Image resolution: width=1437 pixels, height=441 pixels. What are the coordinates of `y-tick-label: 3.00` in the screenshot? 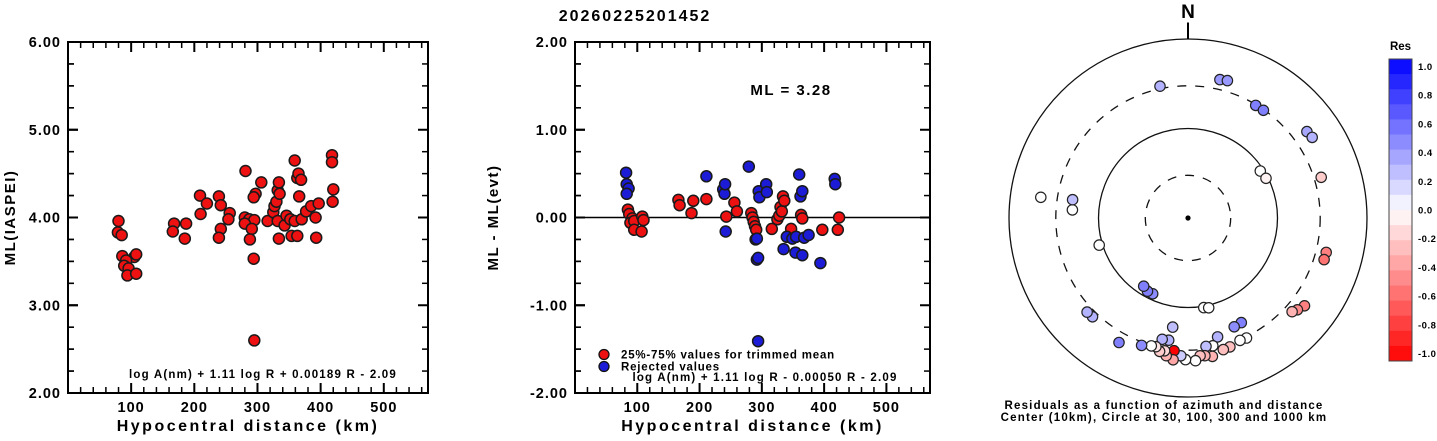 It's located at (45, 306).